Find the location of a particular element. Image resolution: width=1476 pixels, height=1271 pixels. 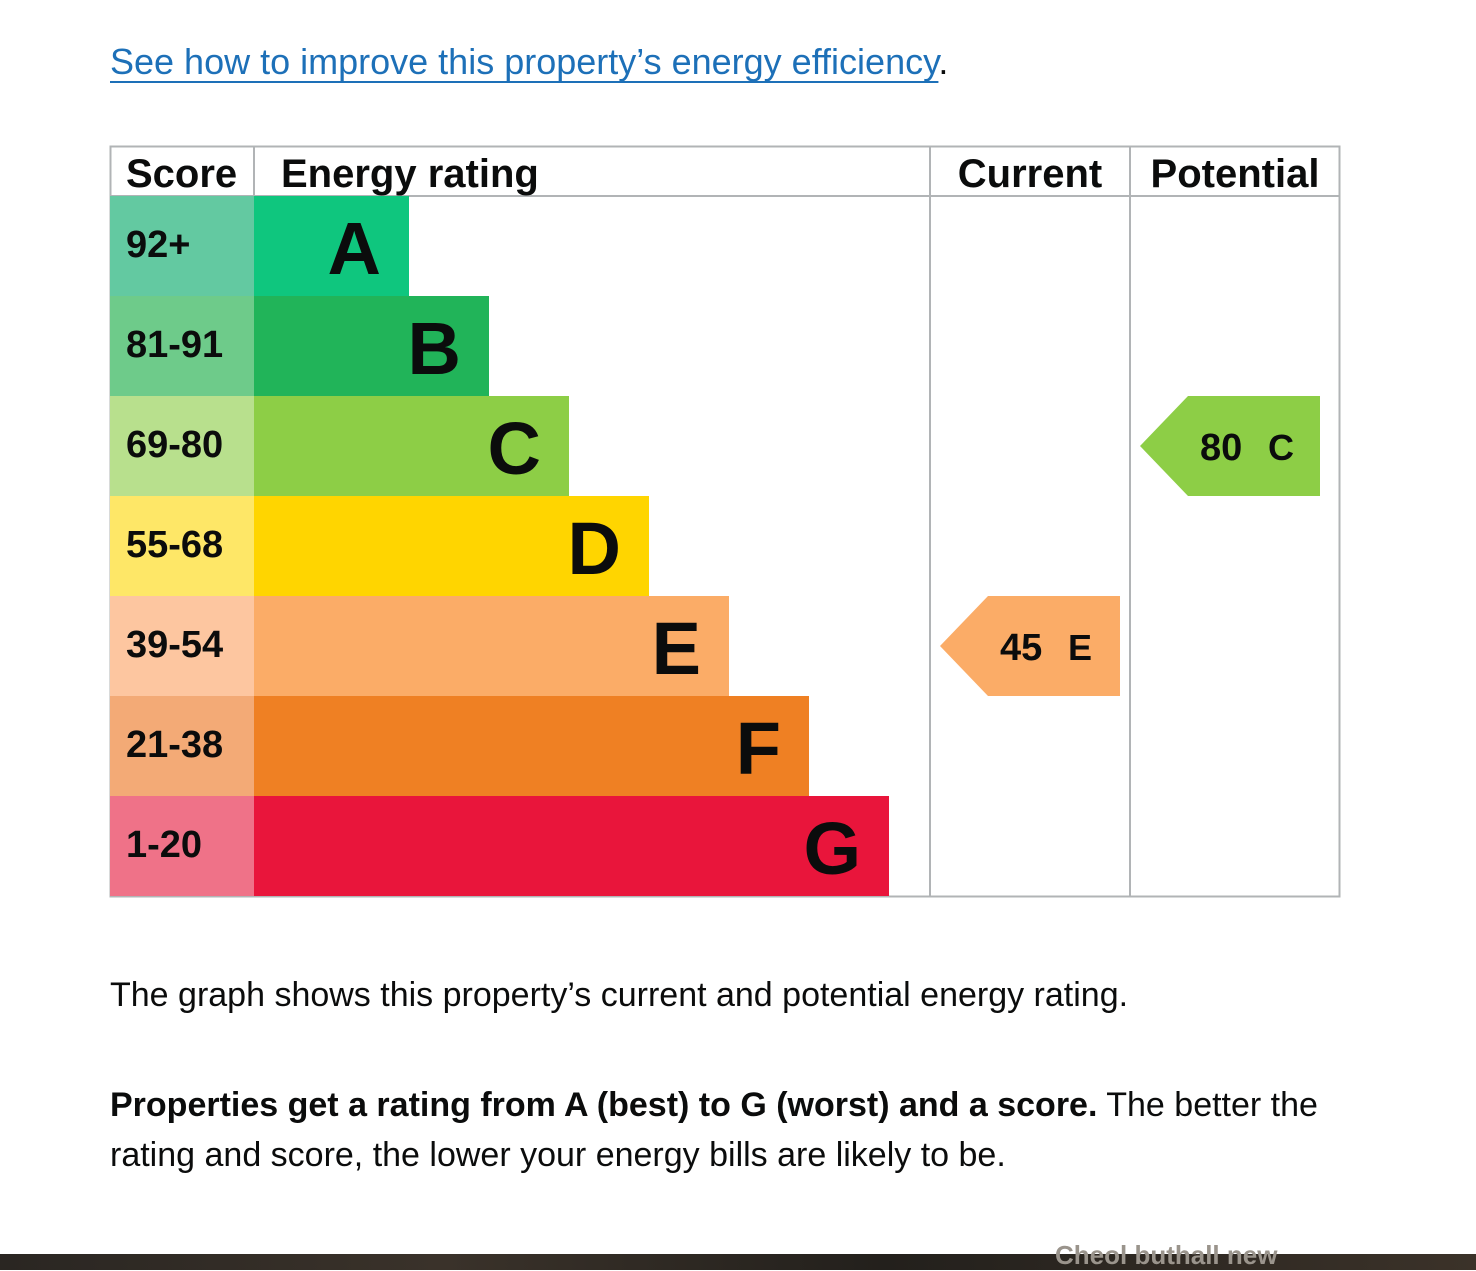

score-range-d: 55-68 is located at coordinates (174, 545).